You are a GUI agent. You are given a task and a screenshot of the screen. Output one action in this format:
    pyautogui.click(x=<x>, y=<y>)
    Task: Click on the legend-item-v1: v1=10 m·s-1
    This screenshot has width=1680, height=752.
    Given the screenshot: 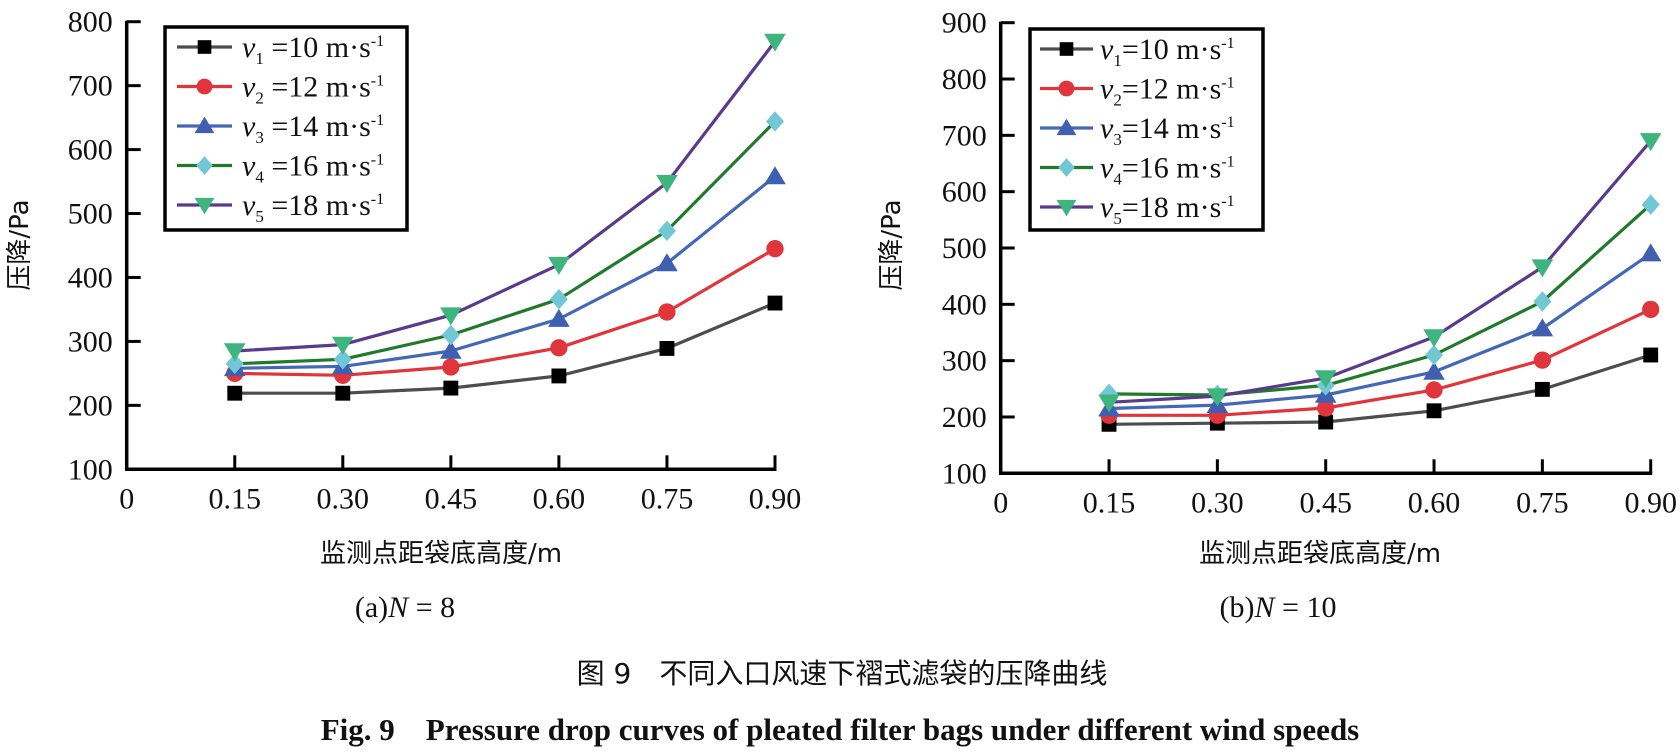 What is the action you would take?
    pyautogui.click(x=1137, y=51)
    